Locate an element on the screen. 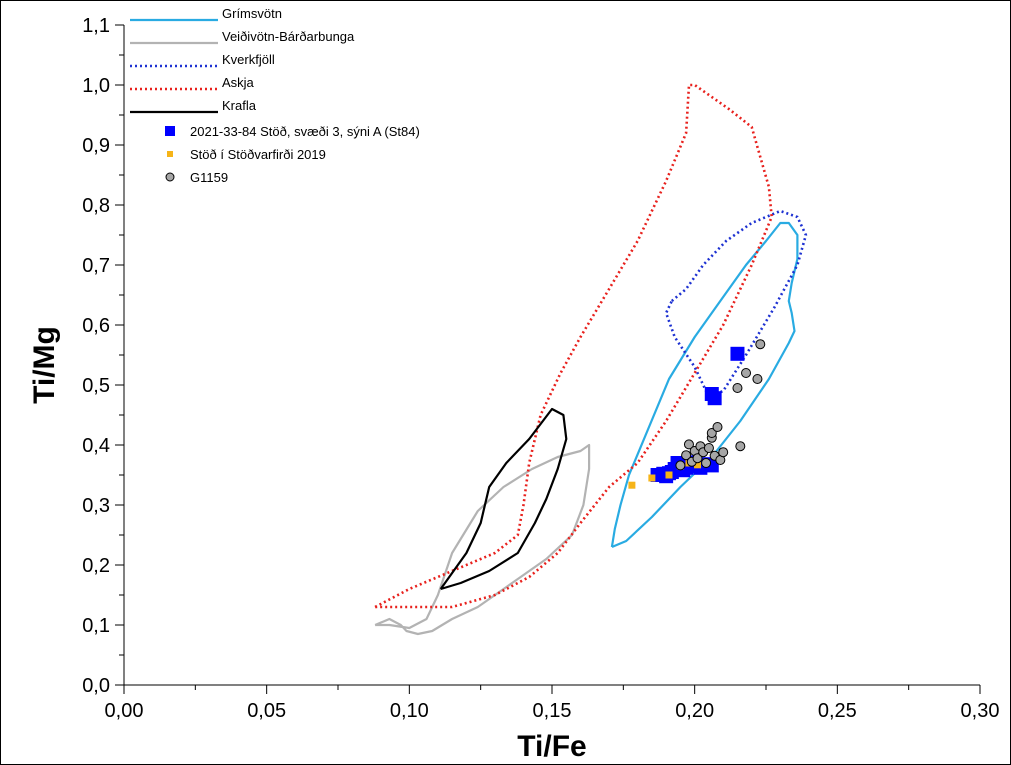  y-tick-label: 0,0 is located at coordinates (96, 686).